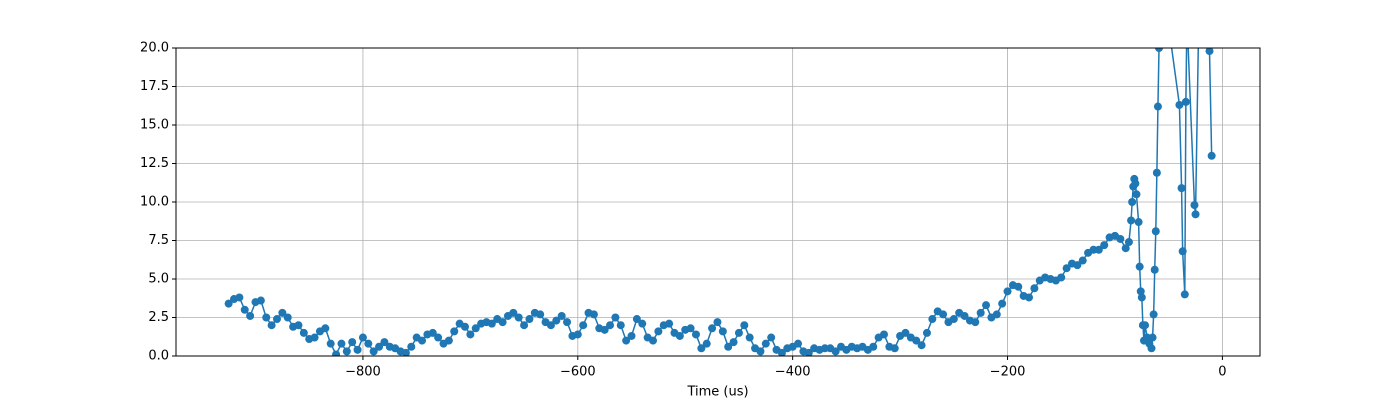 The image size is (1400, 404). I want to click on y-tick-label: 15.0, so click(154, 125).